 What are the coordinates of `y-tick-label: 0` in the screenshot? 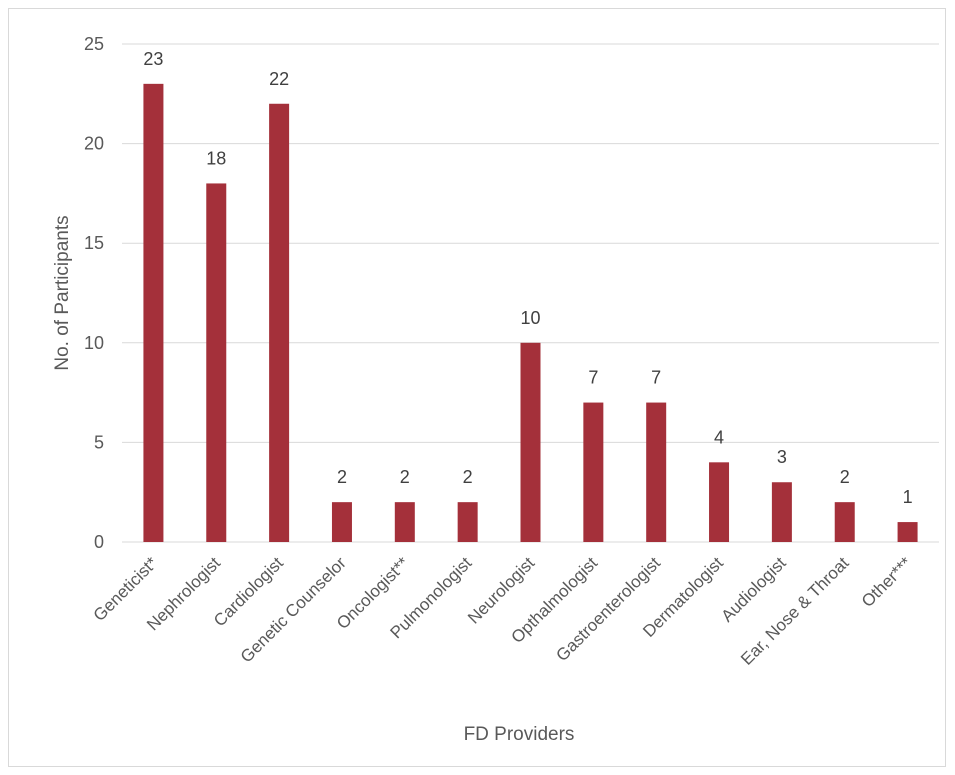 It's located at (99, 542).